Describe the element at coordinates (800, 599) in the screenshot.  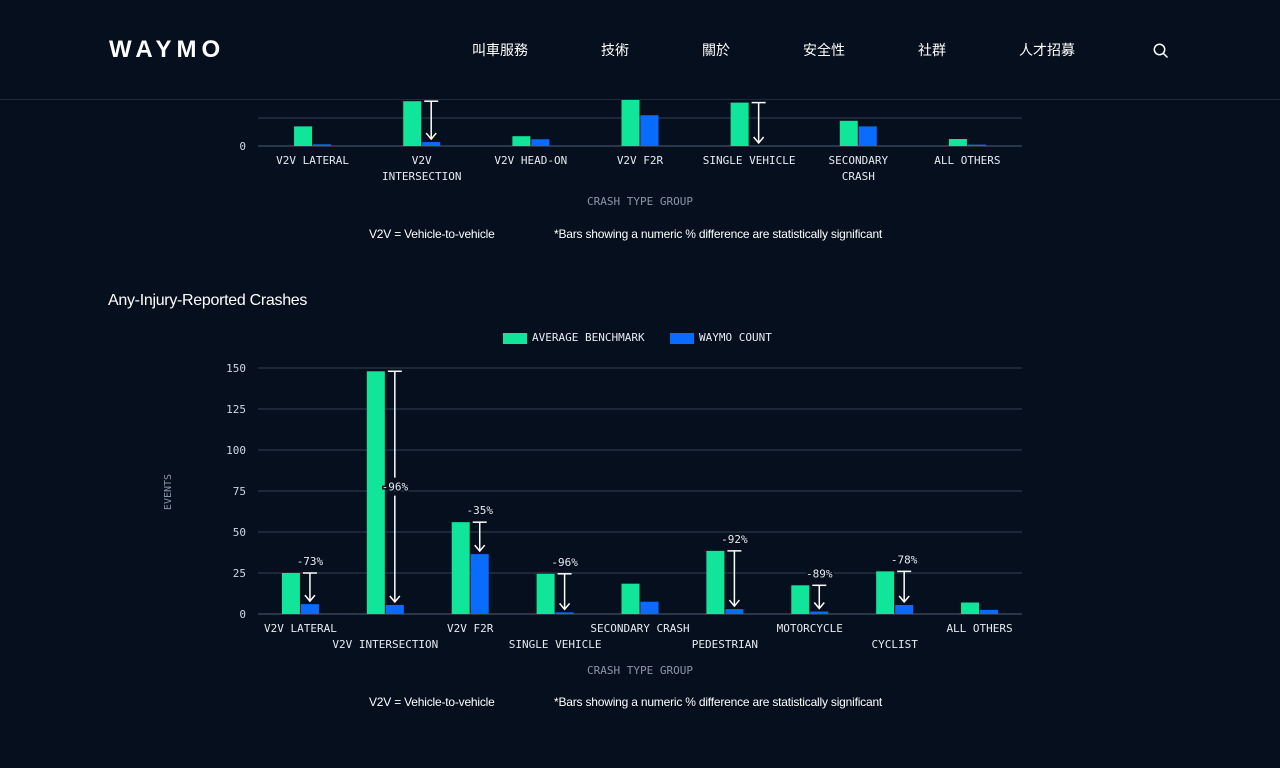
I see `chart2-bar-benchmark-motorcycle` at that location.